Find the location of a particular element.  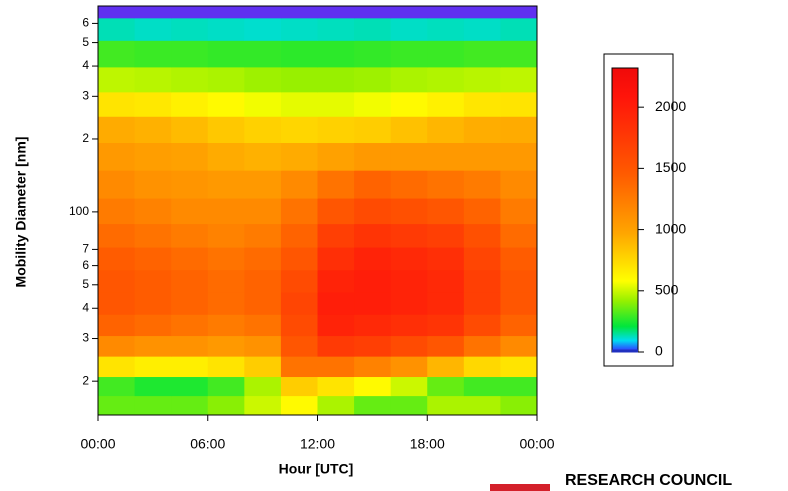

x-tick-label: 06:00 is located at coordinates (207, 444).